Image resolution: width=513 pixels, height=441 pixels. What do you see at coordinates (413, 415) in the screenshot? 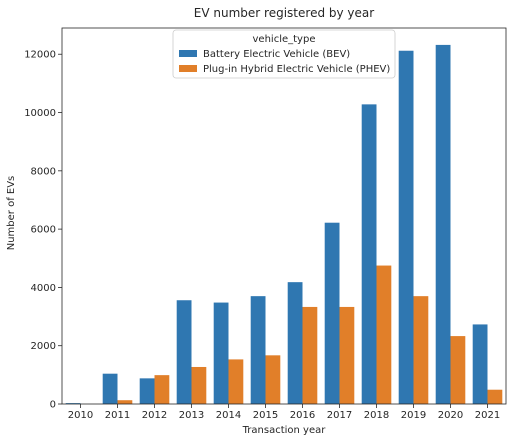
I see `x-tick-label: 2019` at bounding box center [413, 415].